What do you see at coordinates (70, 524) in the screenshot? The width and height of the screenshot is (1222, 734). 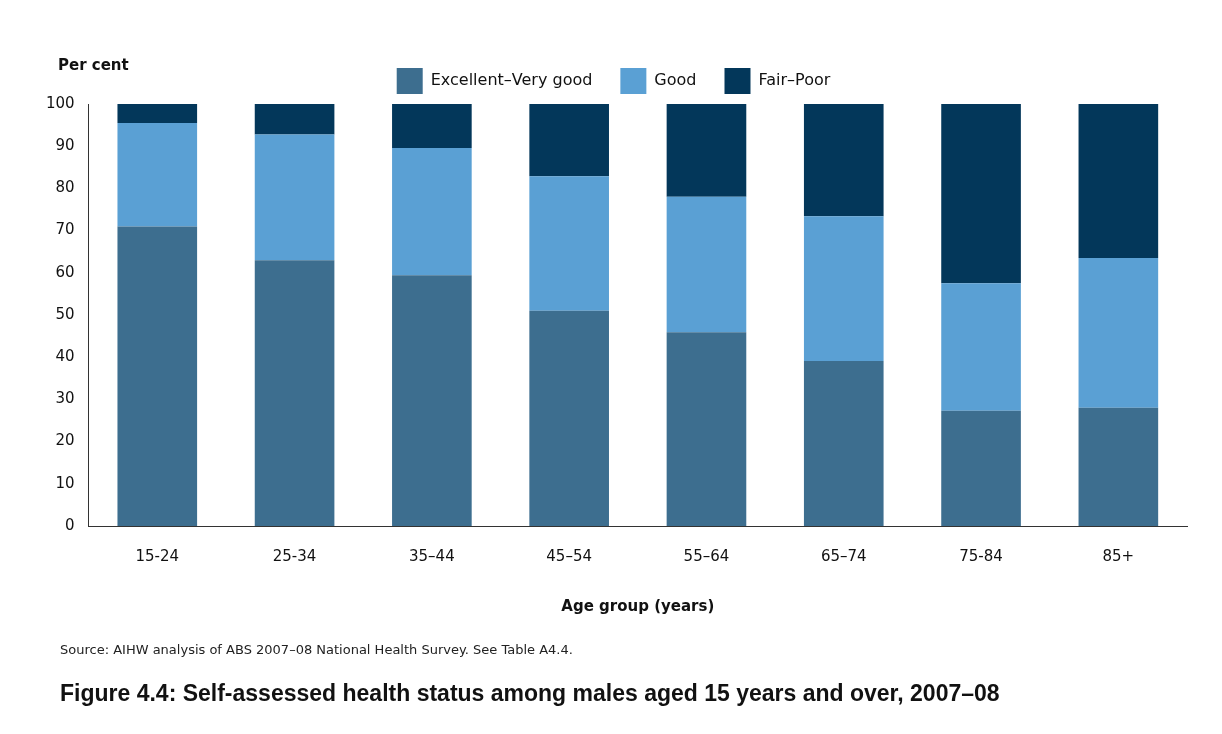 I see `y-tick-label: 0` at bounding box center [70, 524].